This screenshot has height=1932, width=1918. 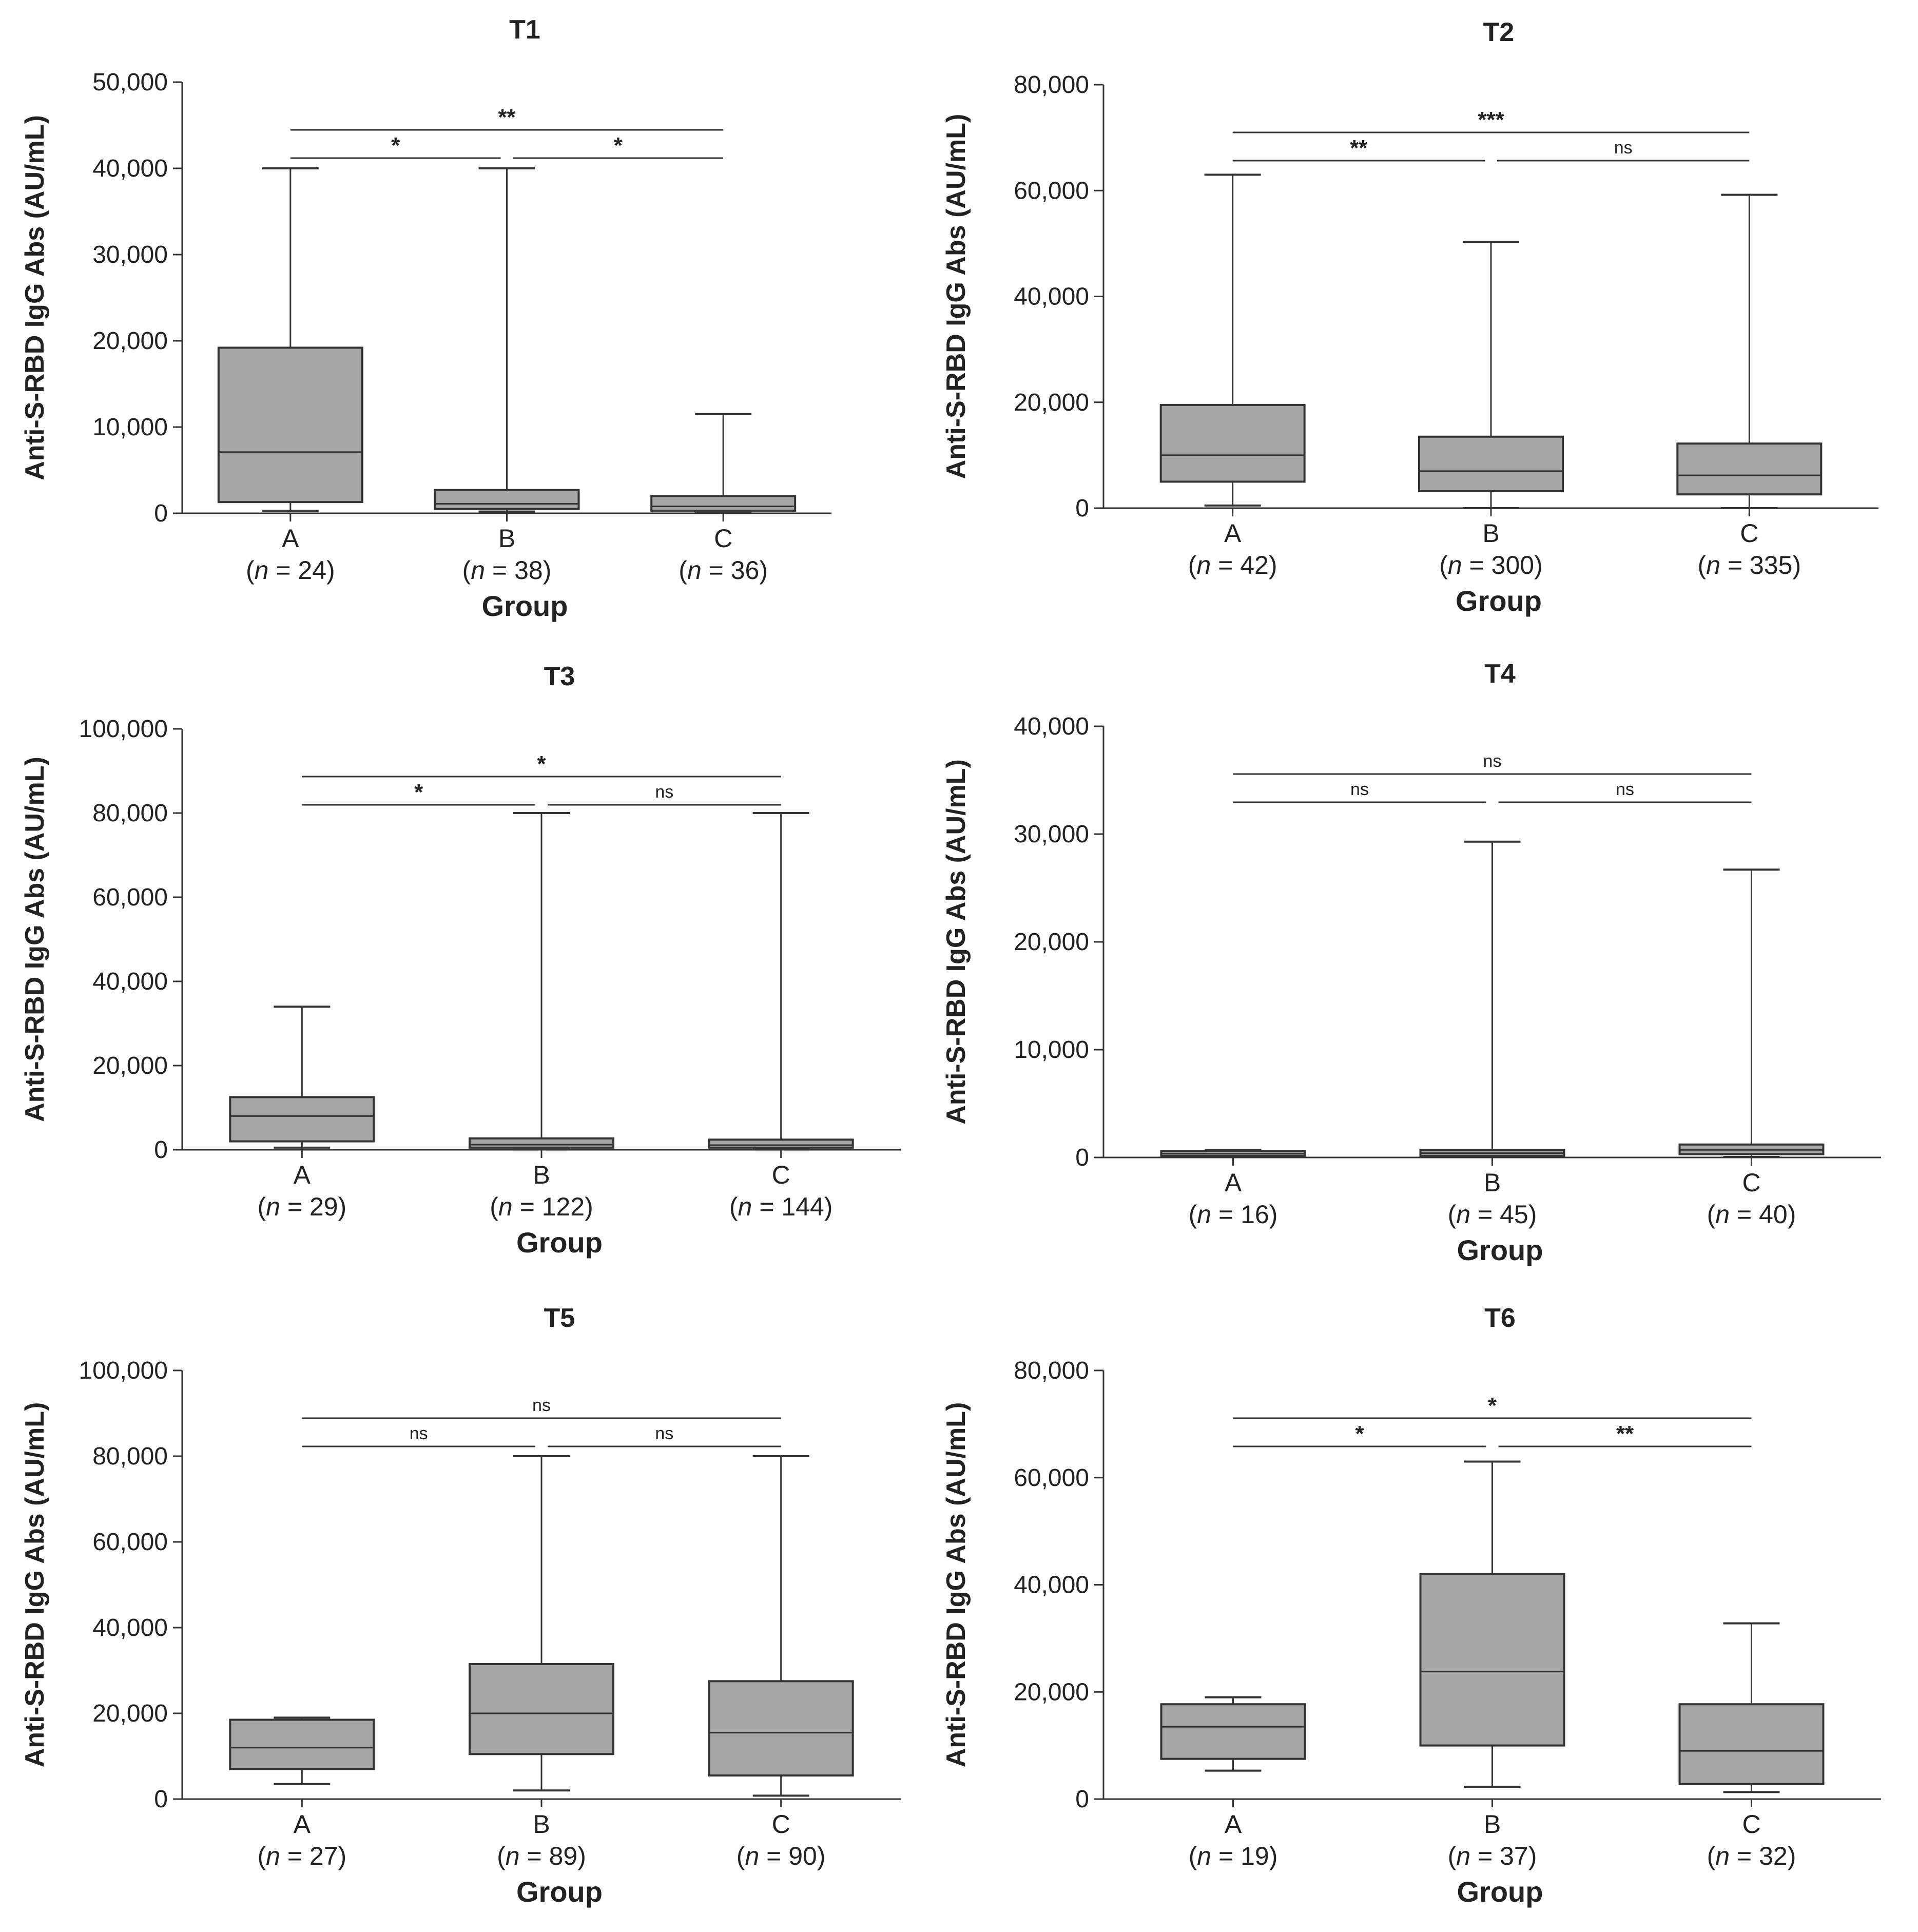 I want to click on box-group-a: A (n = 16), so click(x=1233, y=1189).